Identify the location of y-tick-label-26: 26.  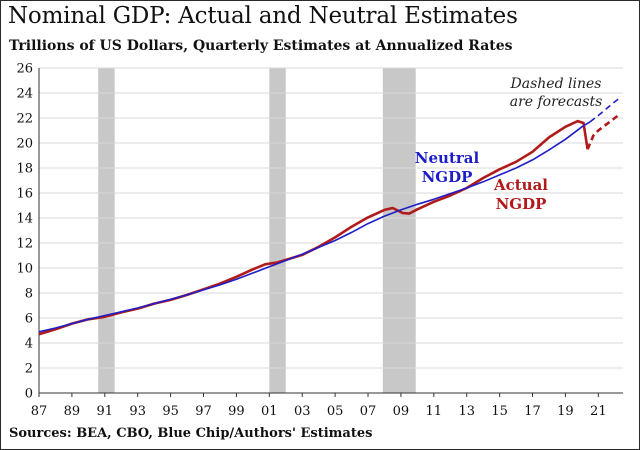
(24, 69).